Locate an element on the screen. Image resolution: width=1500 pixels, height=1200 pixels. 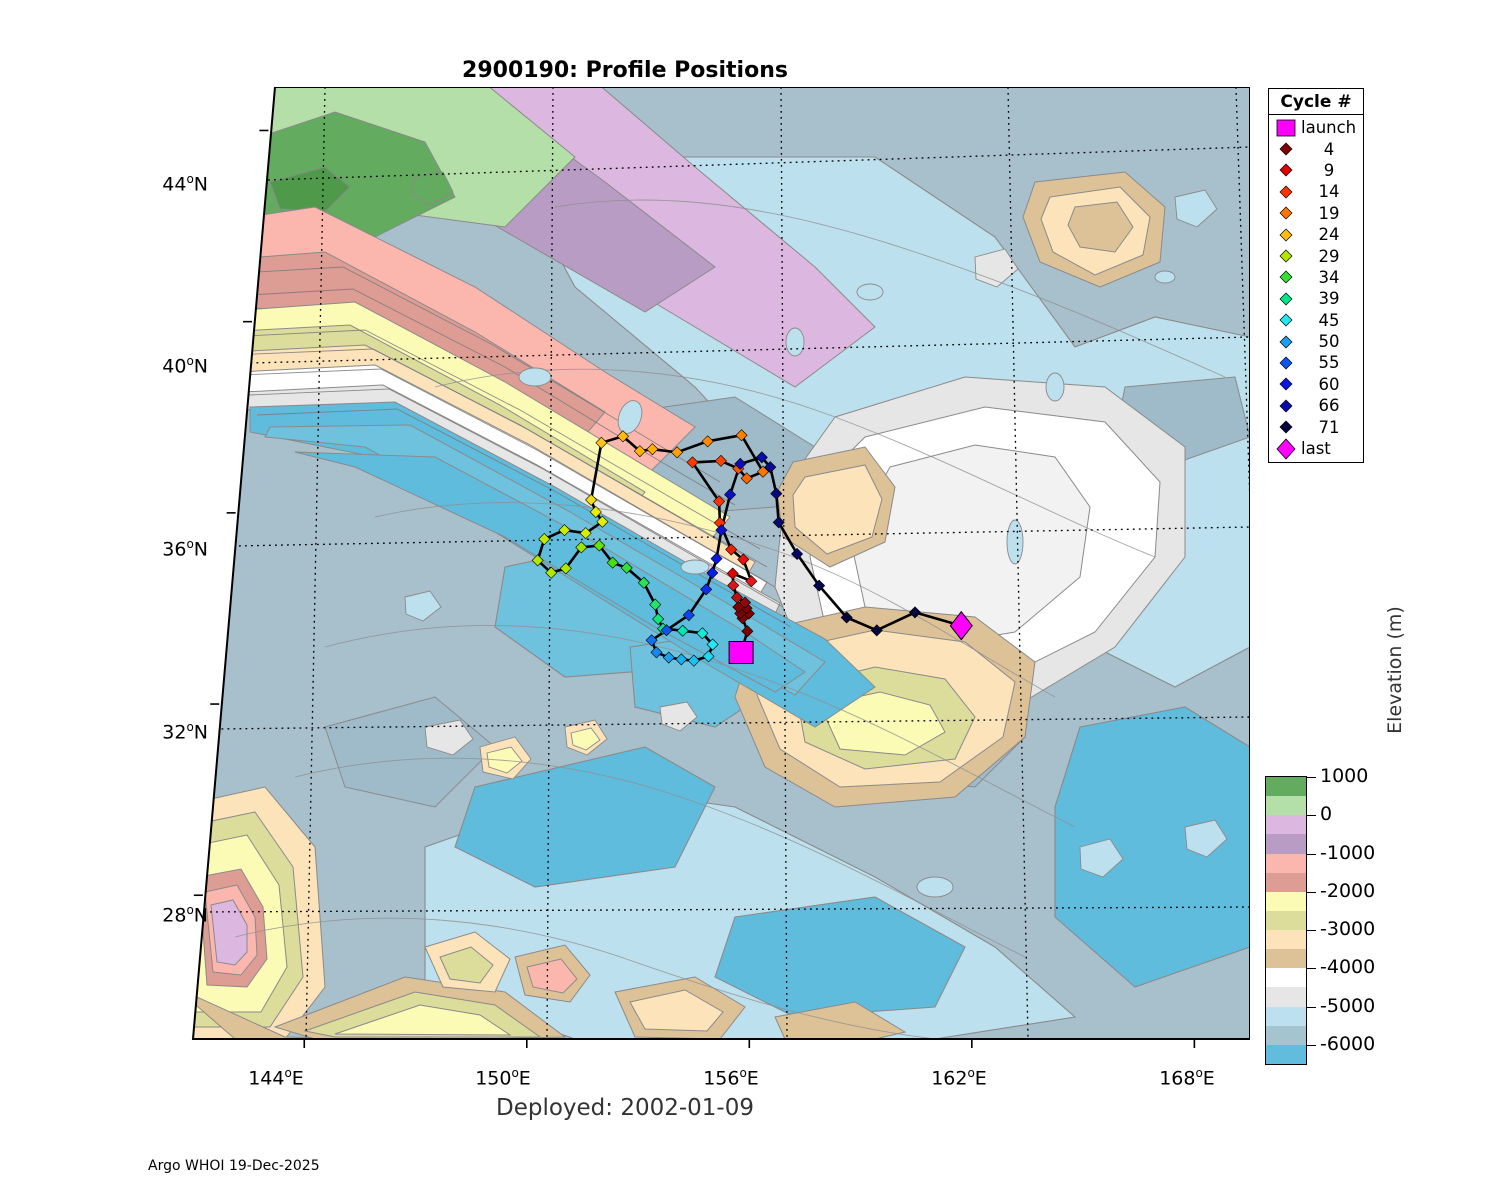
legend-item-label: 66 is located at coordinates (1329, 406).